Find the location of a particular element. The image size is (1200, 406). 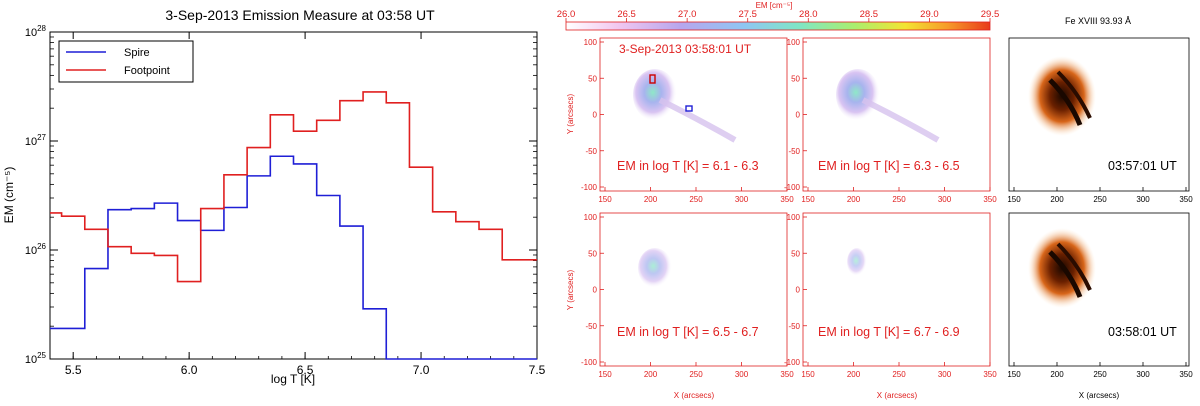

colorbar-tick-label: 29.0 is located at coordinates (929, 14).